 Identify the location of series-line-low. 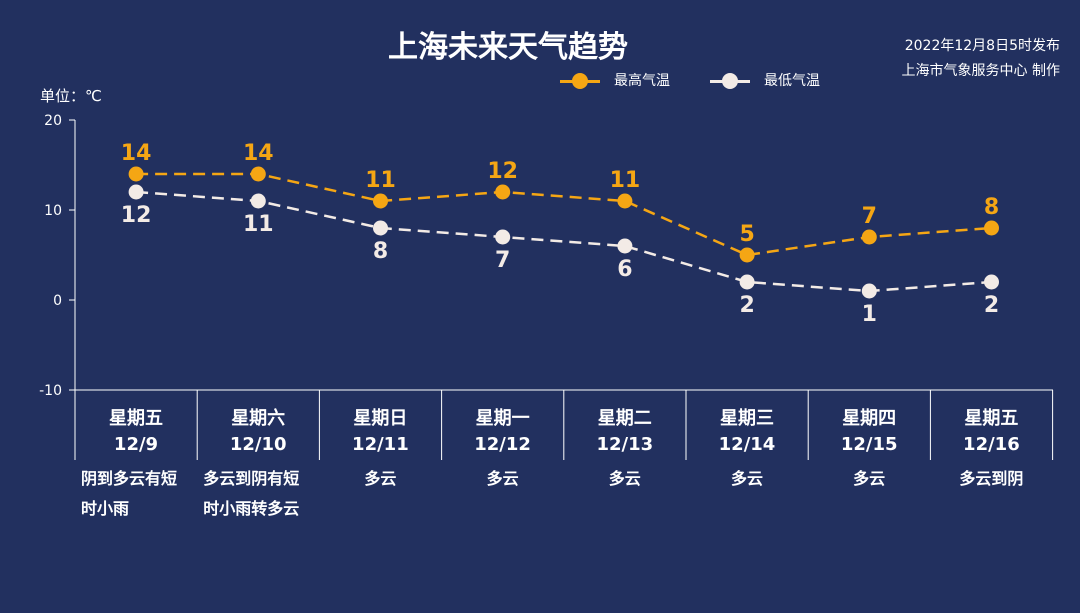
(564, 241).